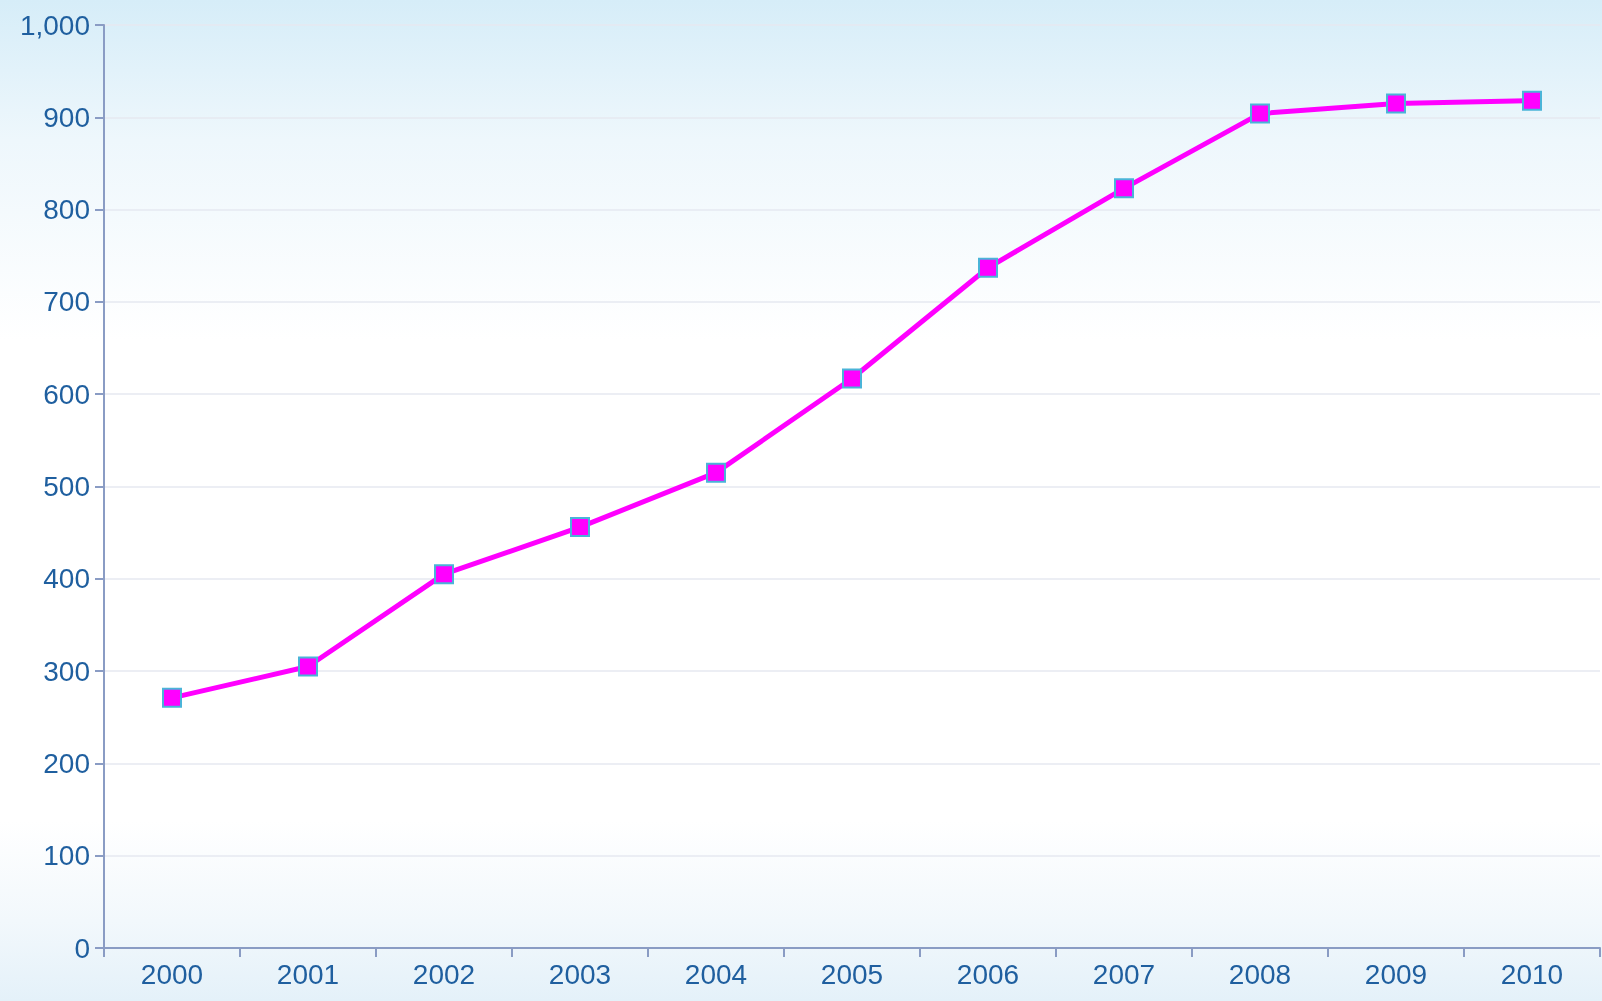  I want to click on y-tick-label: 600, so click(66, 394).